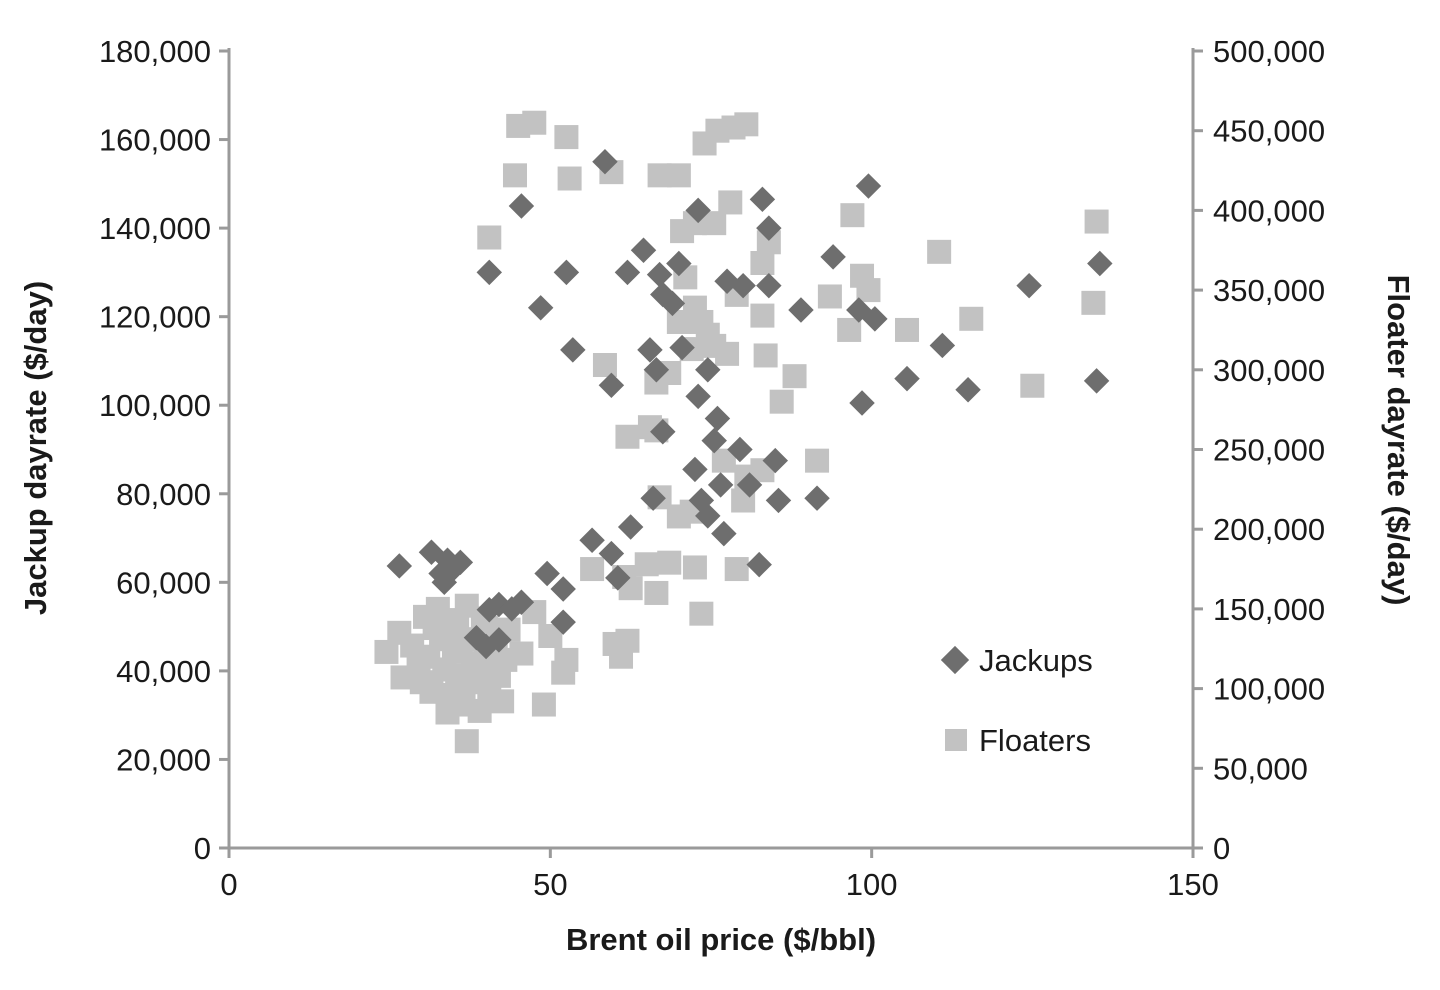 This screenshot has width=1440, height=990. Describe the element at coordinates (955, 660) in the screenshot. I see `legend-jackups-marker` at that location.